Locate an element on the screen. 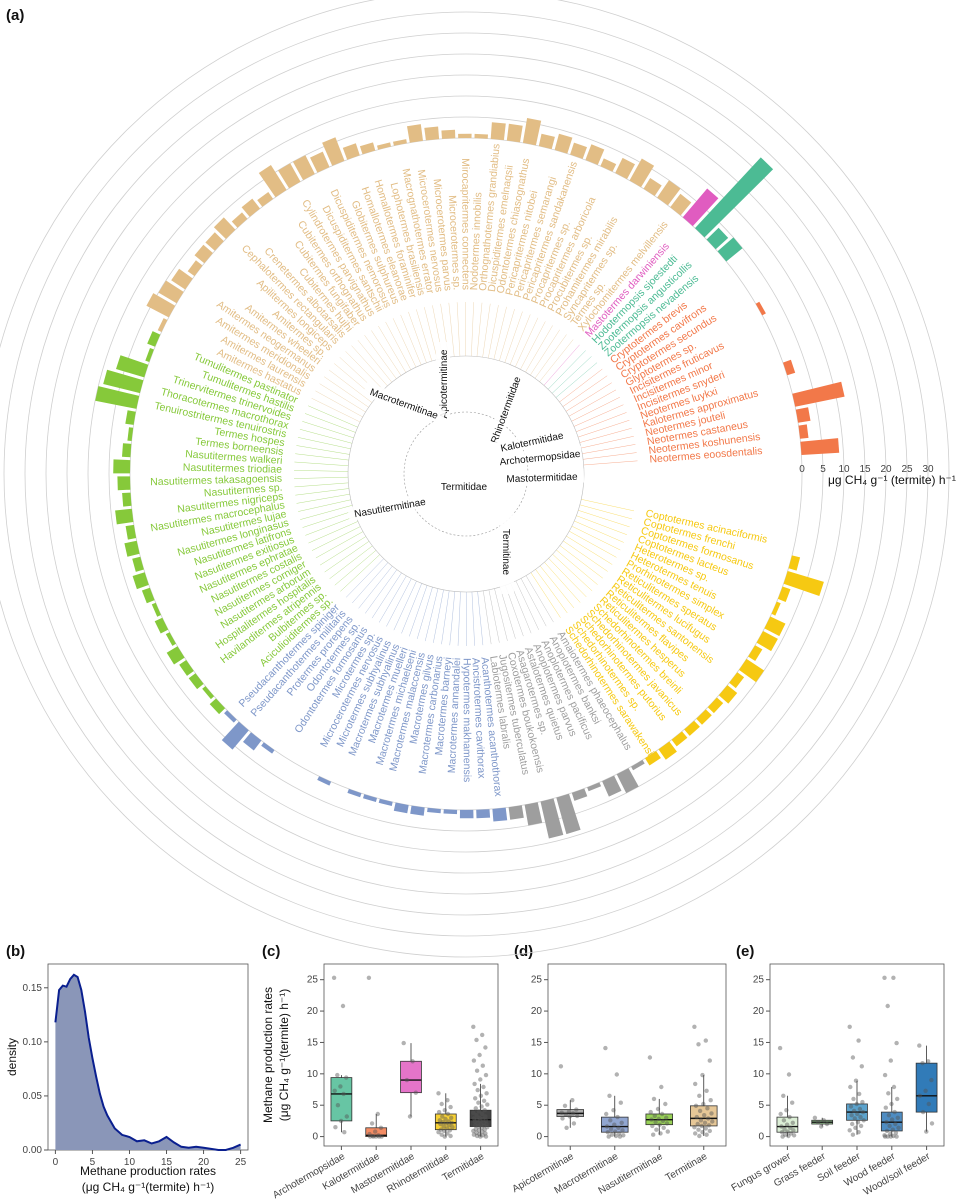  y-axis-label: Methane production rates is located at coordinates (268, 1055).